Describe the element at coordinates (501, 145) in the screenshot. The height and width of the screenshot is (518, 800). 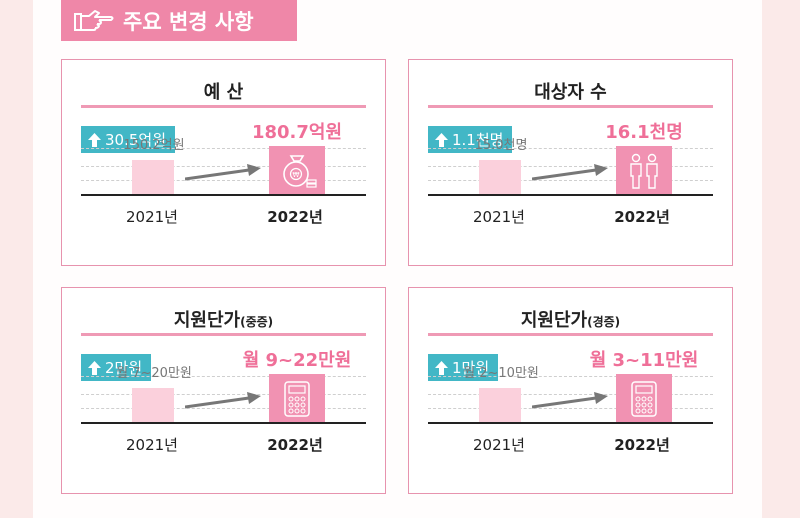
I see `value-2021: 15.0천명` at that location.